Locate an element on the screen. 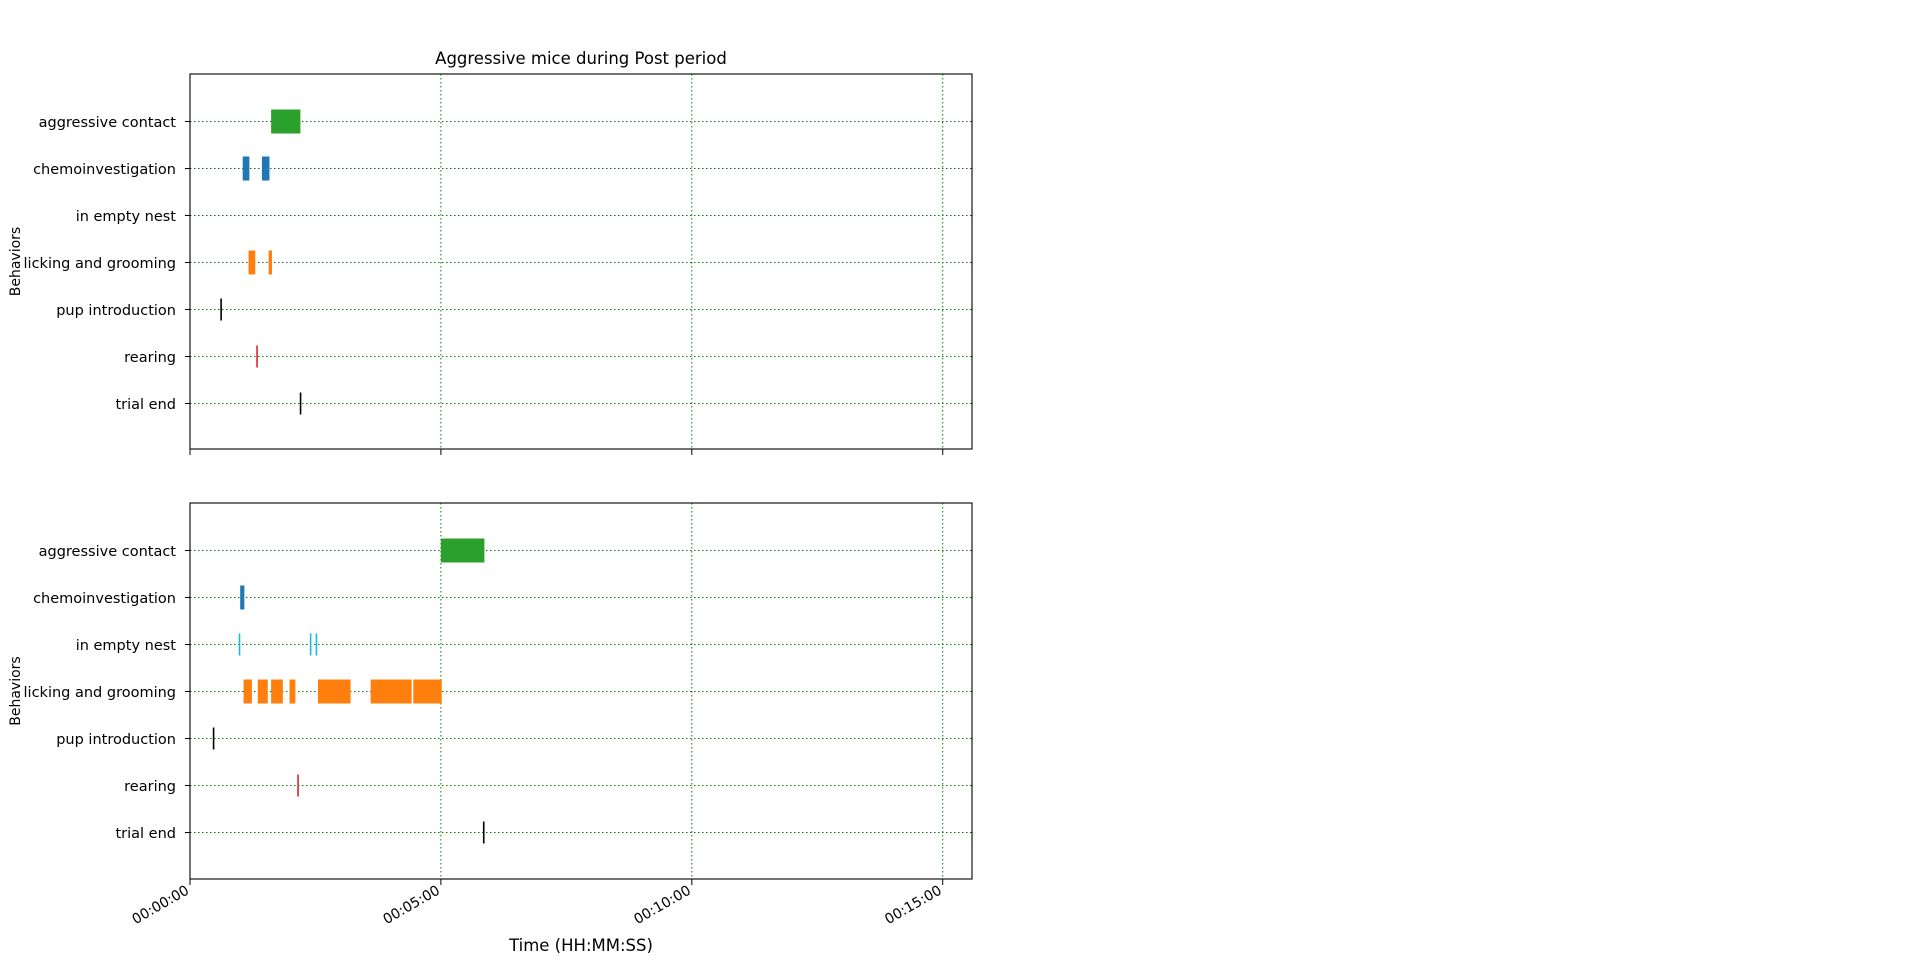 The height and width of the screenshot is (980, 1920). x-axis-label: Time (HH:MM:SS) is located at coordinates (580, 945).